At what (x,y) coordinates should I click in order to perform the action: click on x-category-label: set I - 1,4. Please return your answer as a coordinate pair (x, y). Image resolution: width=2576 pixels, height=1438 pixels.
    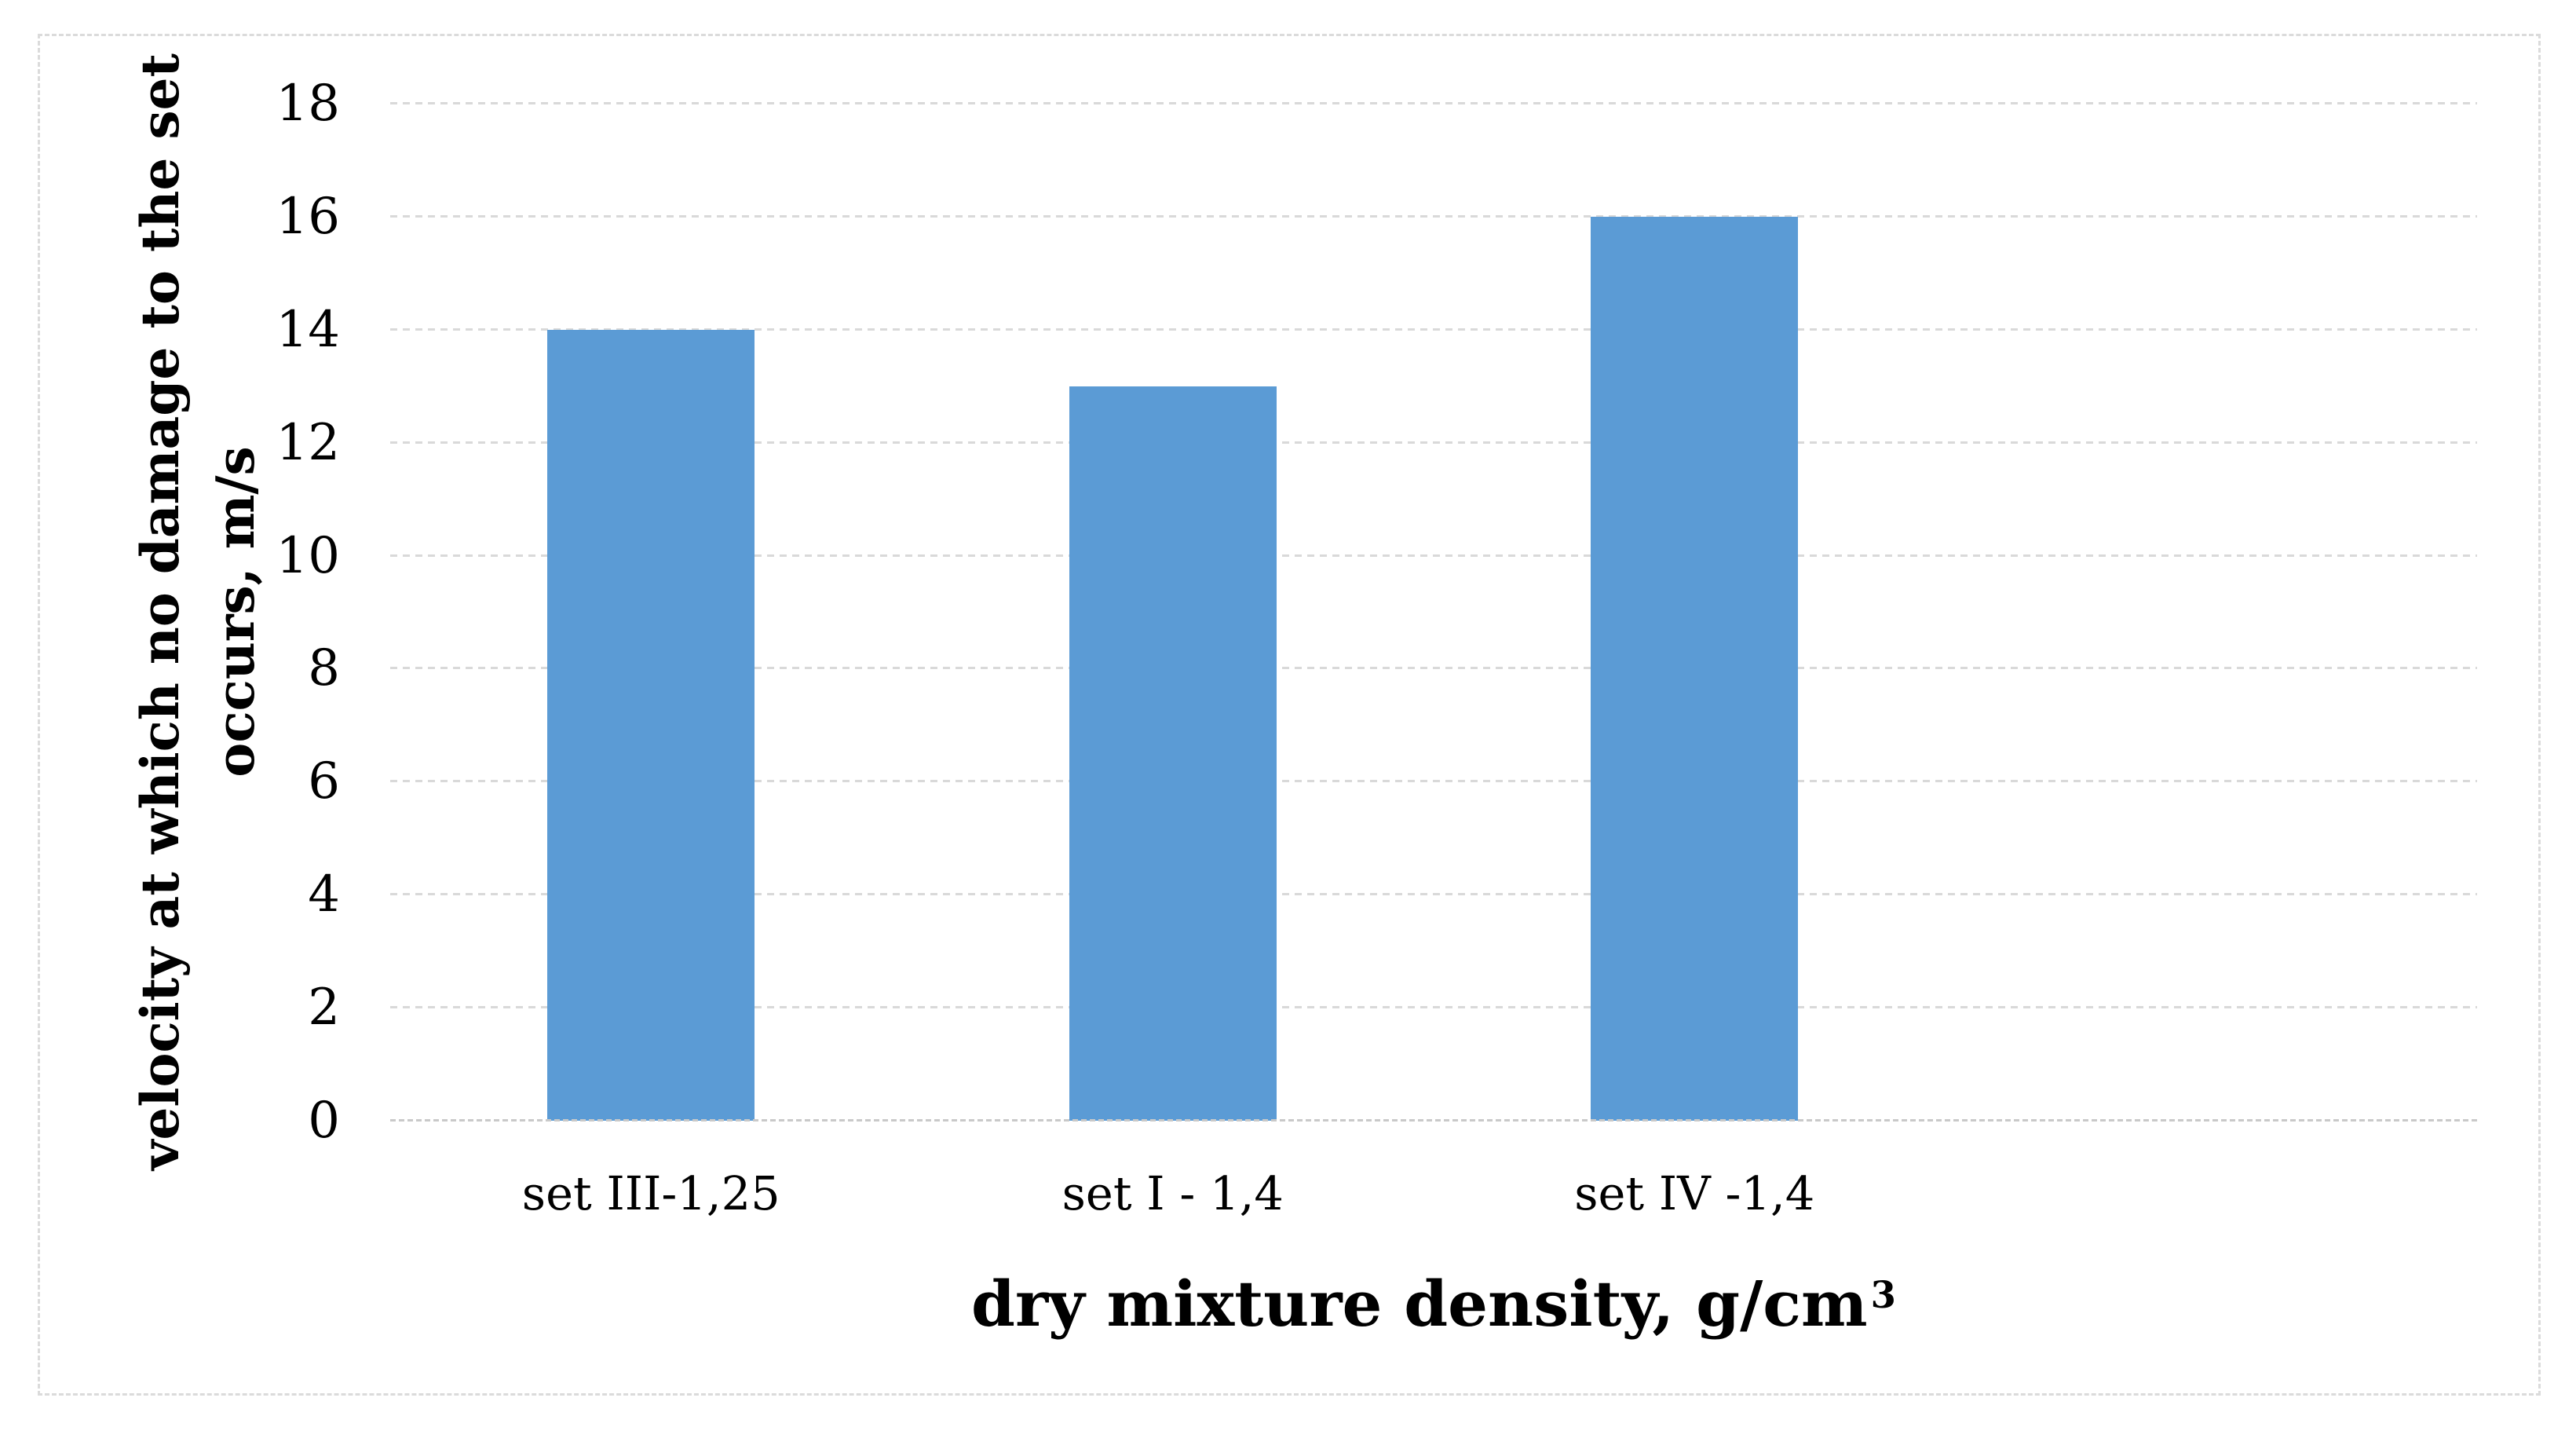
    Looking at the image, I should click on (1172, 1193).